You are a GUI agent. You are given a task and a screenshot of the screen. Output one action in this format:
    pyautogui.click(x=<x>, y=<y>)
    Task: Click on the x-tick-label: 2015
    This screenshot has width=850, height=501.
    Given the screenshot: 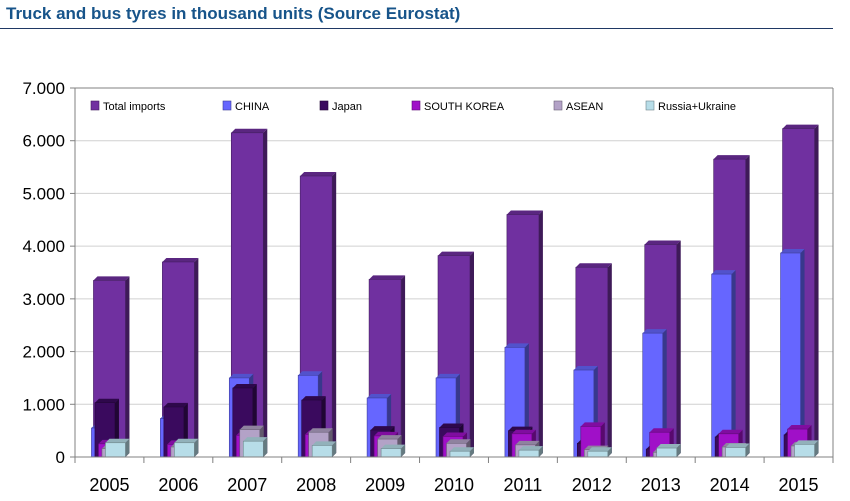 What is the action you would take?
    pyautogui.click(x=799, y=485)
    